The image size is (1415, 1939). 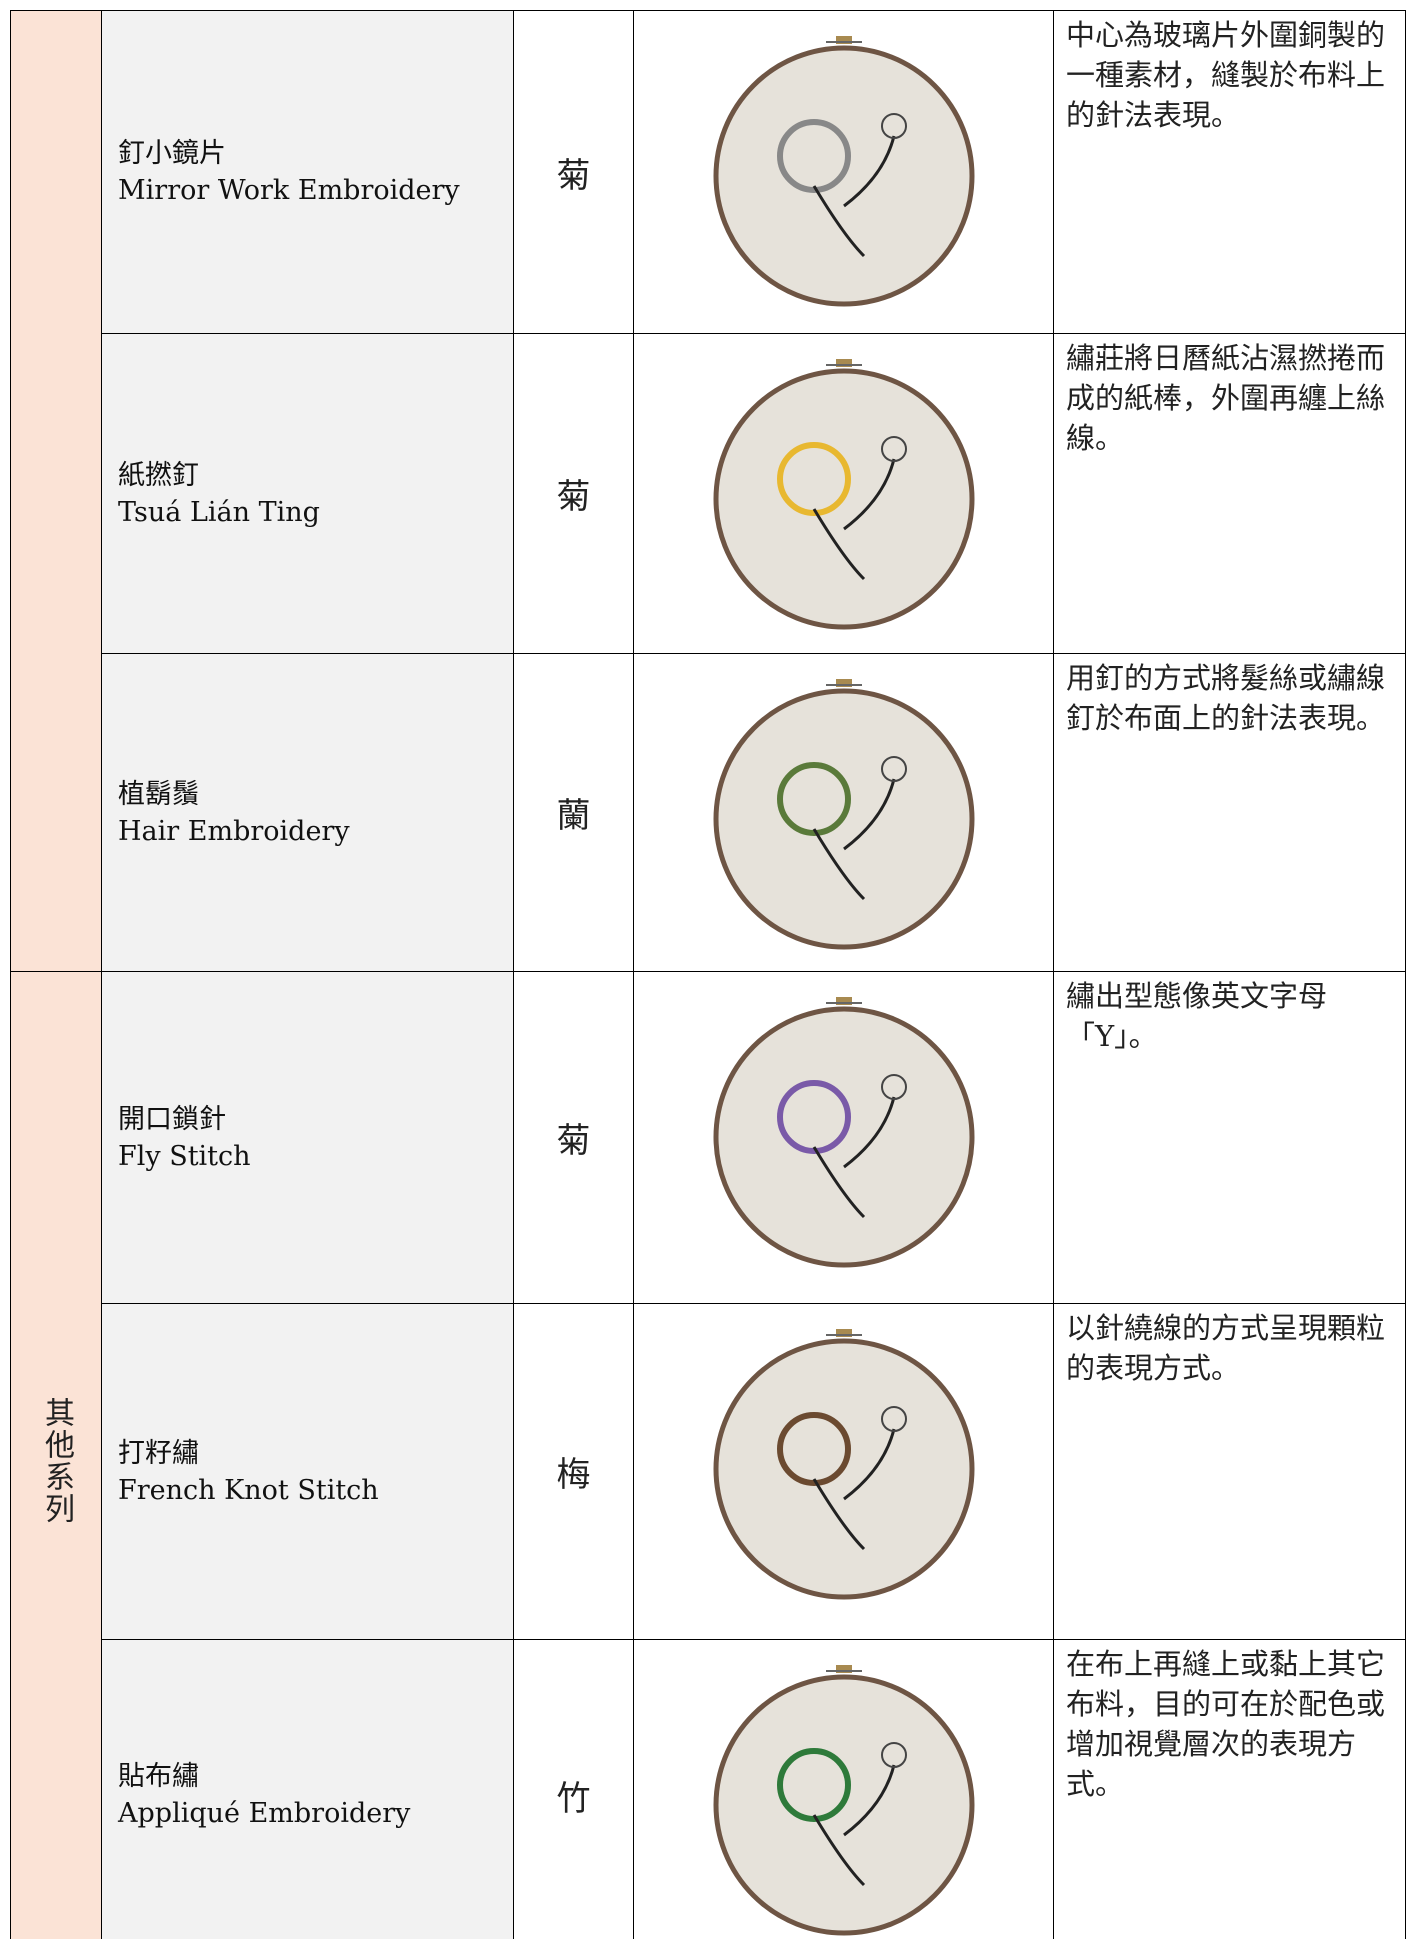 I want to click on name-en: Fly Stitch, so click(x=184, y=1156).